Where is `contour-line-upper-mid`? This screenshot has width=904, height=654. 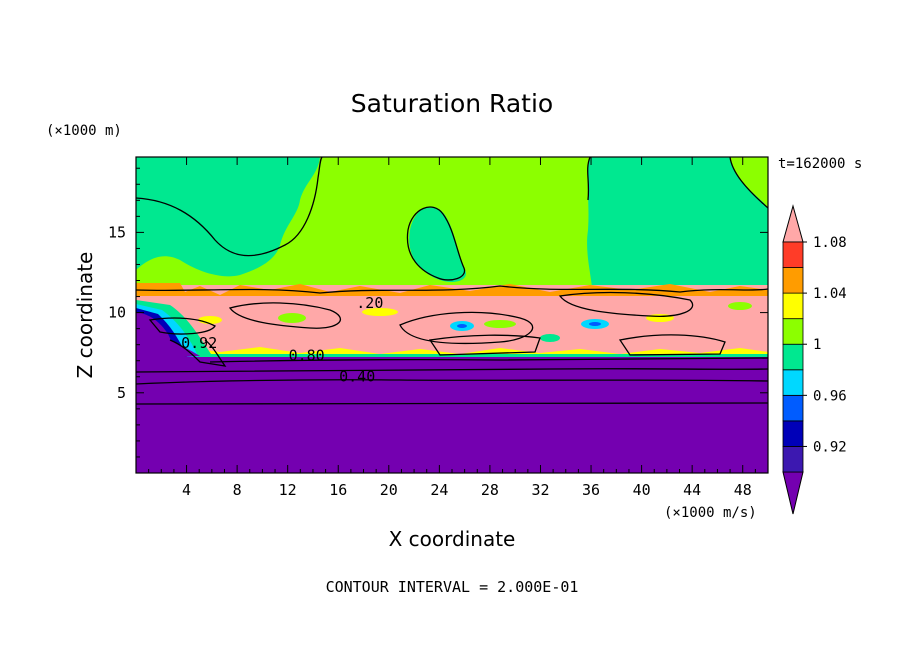 contour-line-upper-mid is located at coordinates (436, 243).